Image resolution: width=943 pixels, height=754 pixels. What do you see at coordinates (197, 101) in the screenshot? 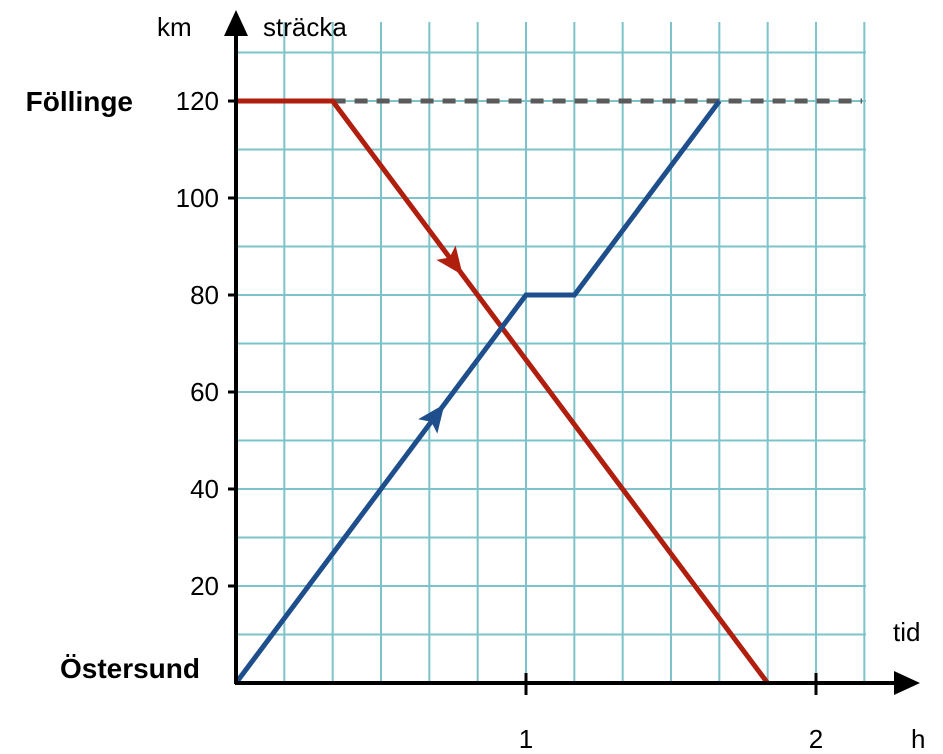
I see `y-tick-label: 120` at bounding box center [197, 101].